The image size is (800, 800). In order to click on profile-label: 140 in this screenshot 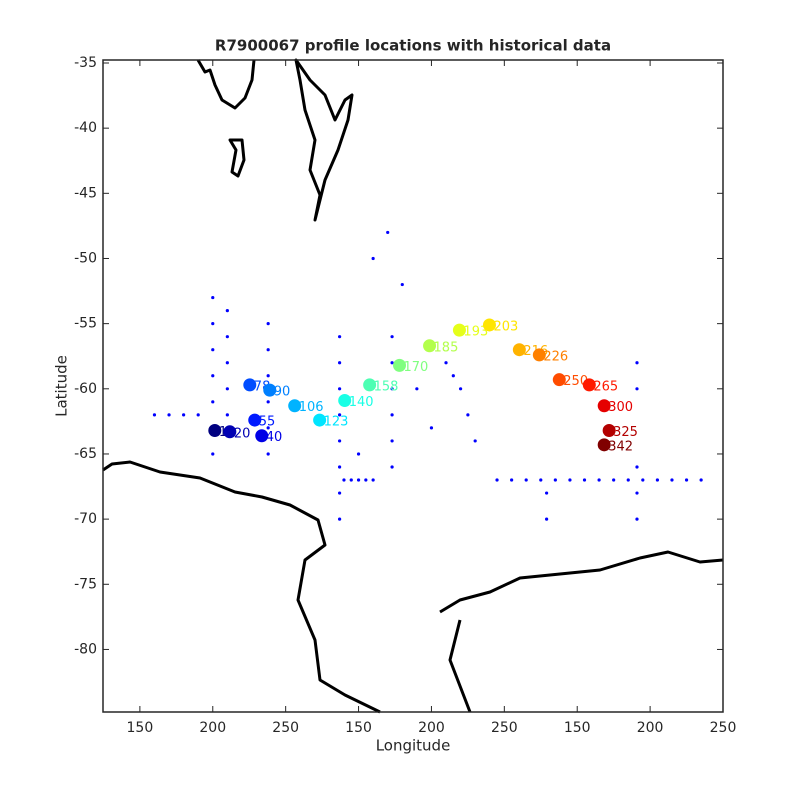, I will do `click(361, 402)`.